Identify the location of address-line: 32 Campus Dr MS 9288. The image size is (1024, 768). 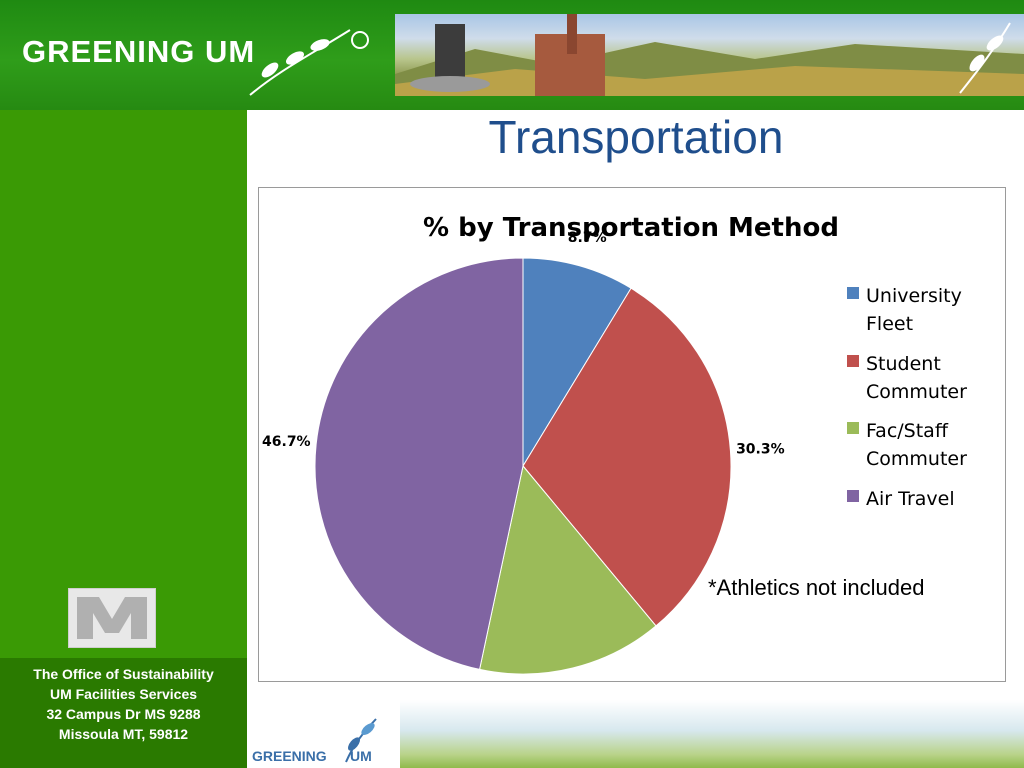
(123, 714).